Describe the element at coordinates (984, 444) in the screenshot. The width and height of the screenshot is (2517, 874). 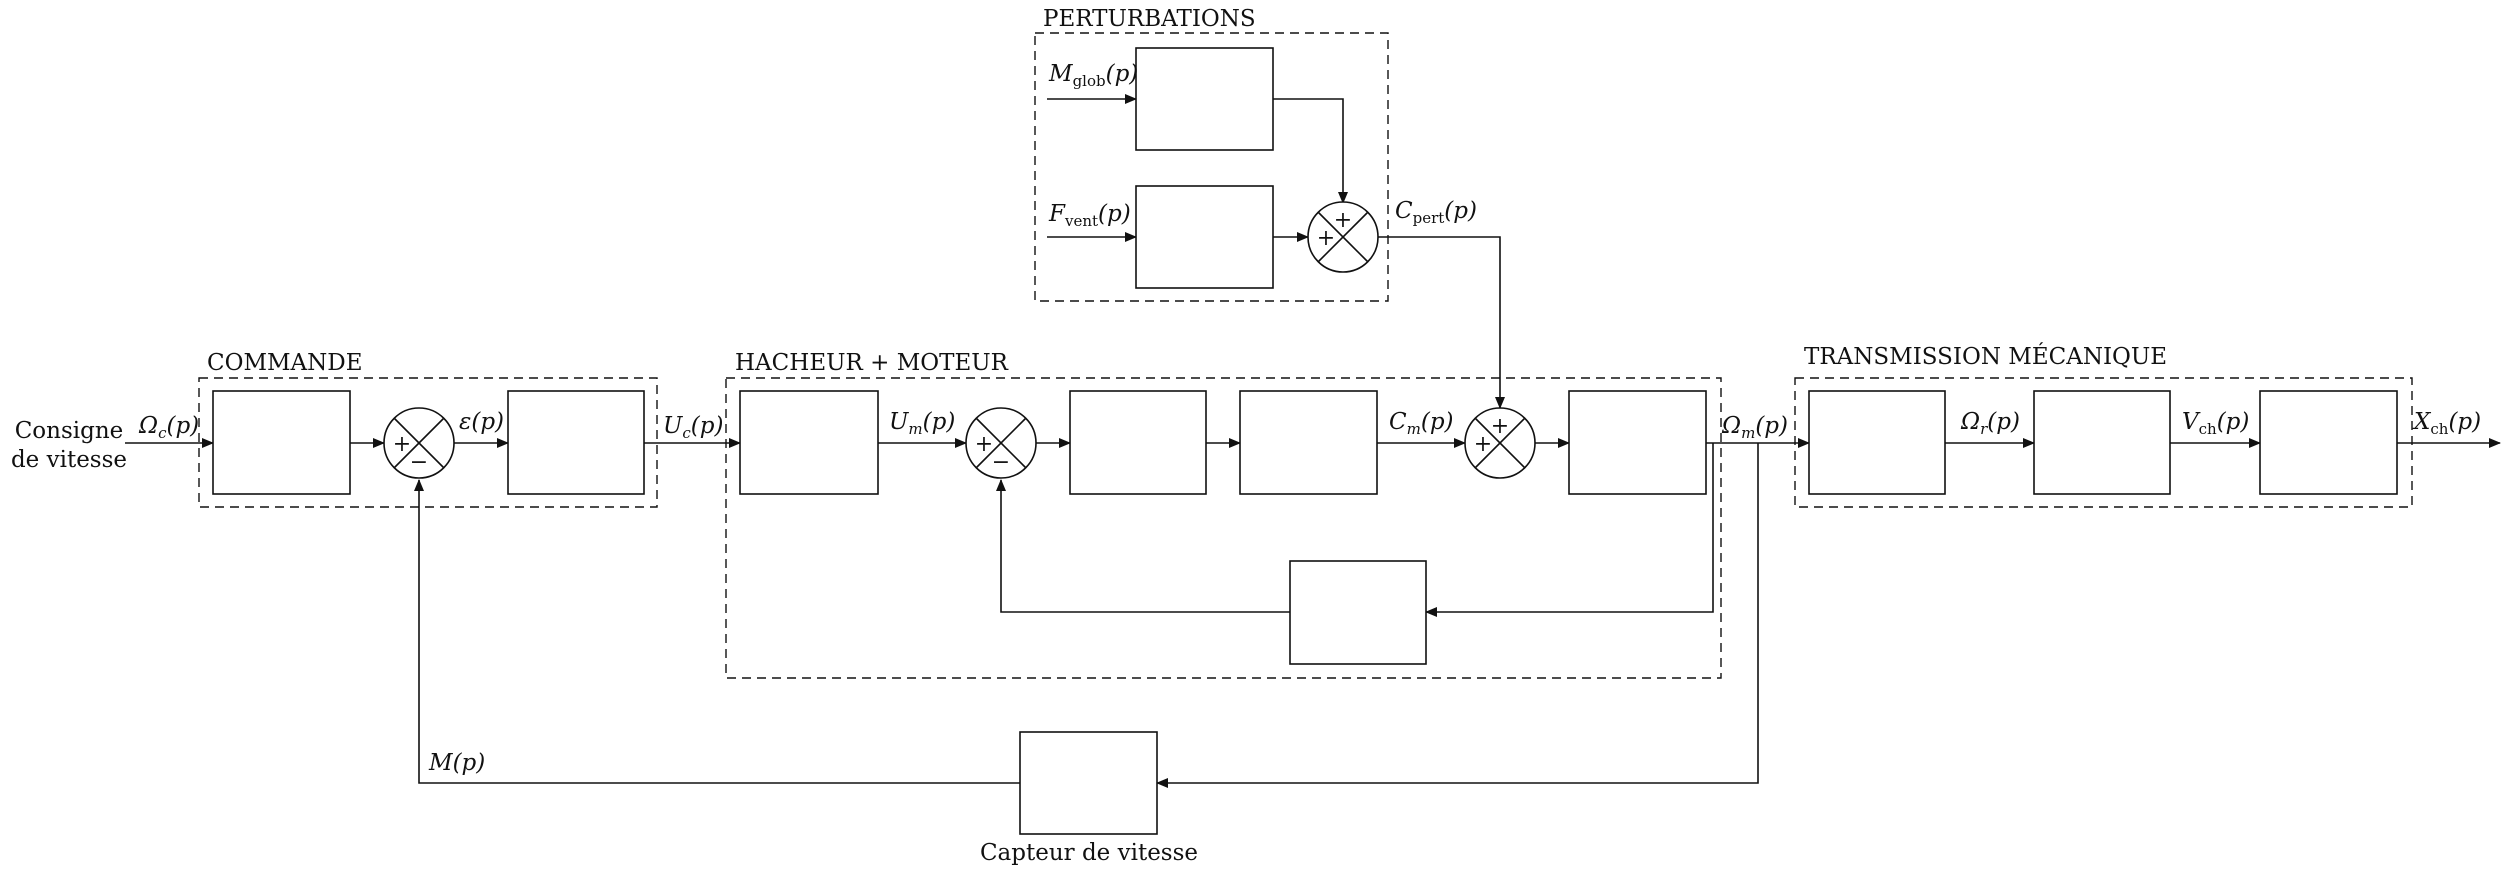
I see `summer-2-left-sign: +` at that location.